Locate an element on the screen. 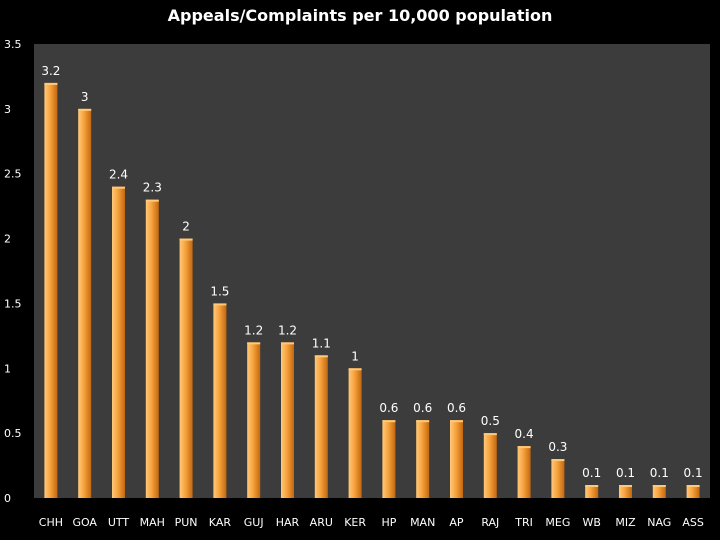  data-label: 2 is located at coordinates (186, 227).